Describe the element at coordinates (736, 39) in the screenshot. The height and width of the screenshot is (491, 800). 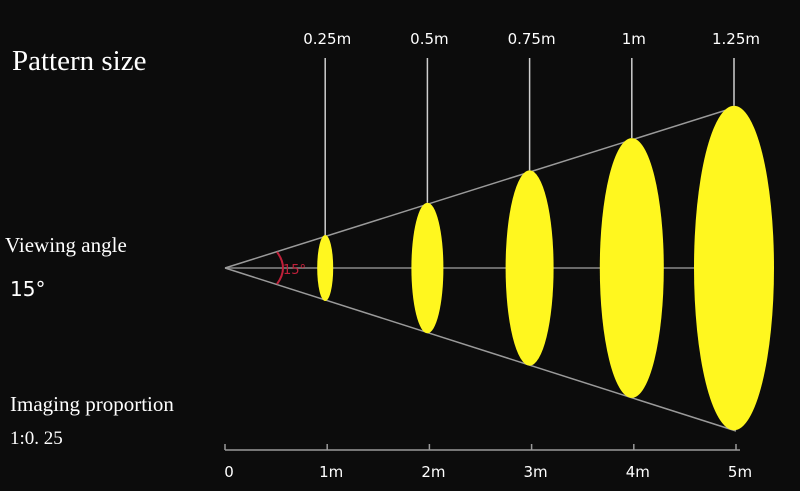
I see `pattern-size-label: 1.25m` at that location.